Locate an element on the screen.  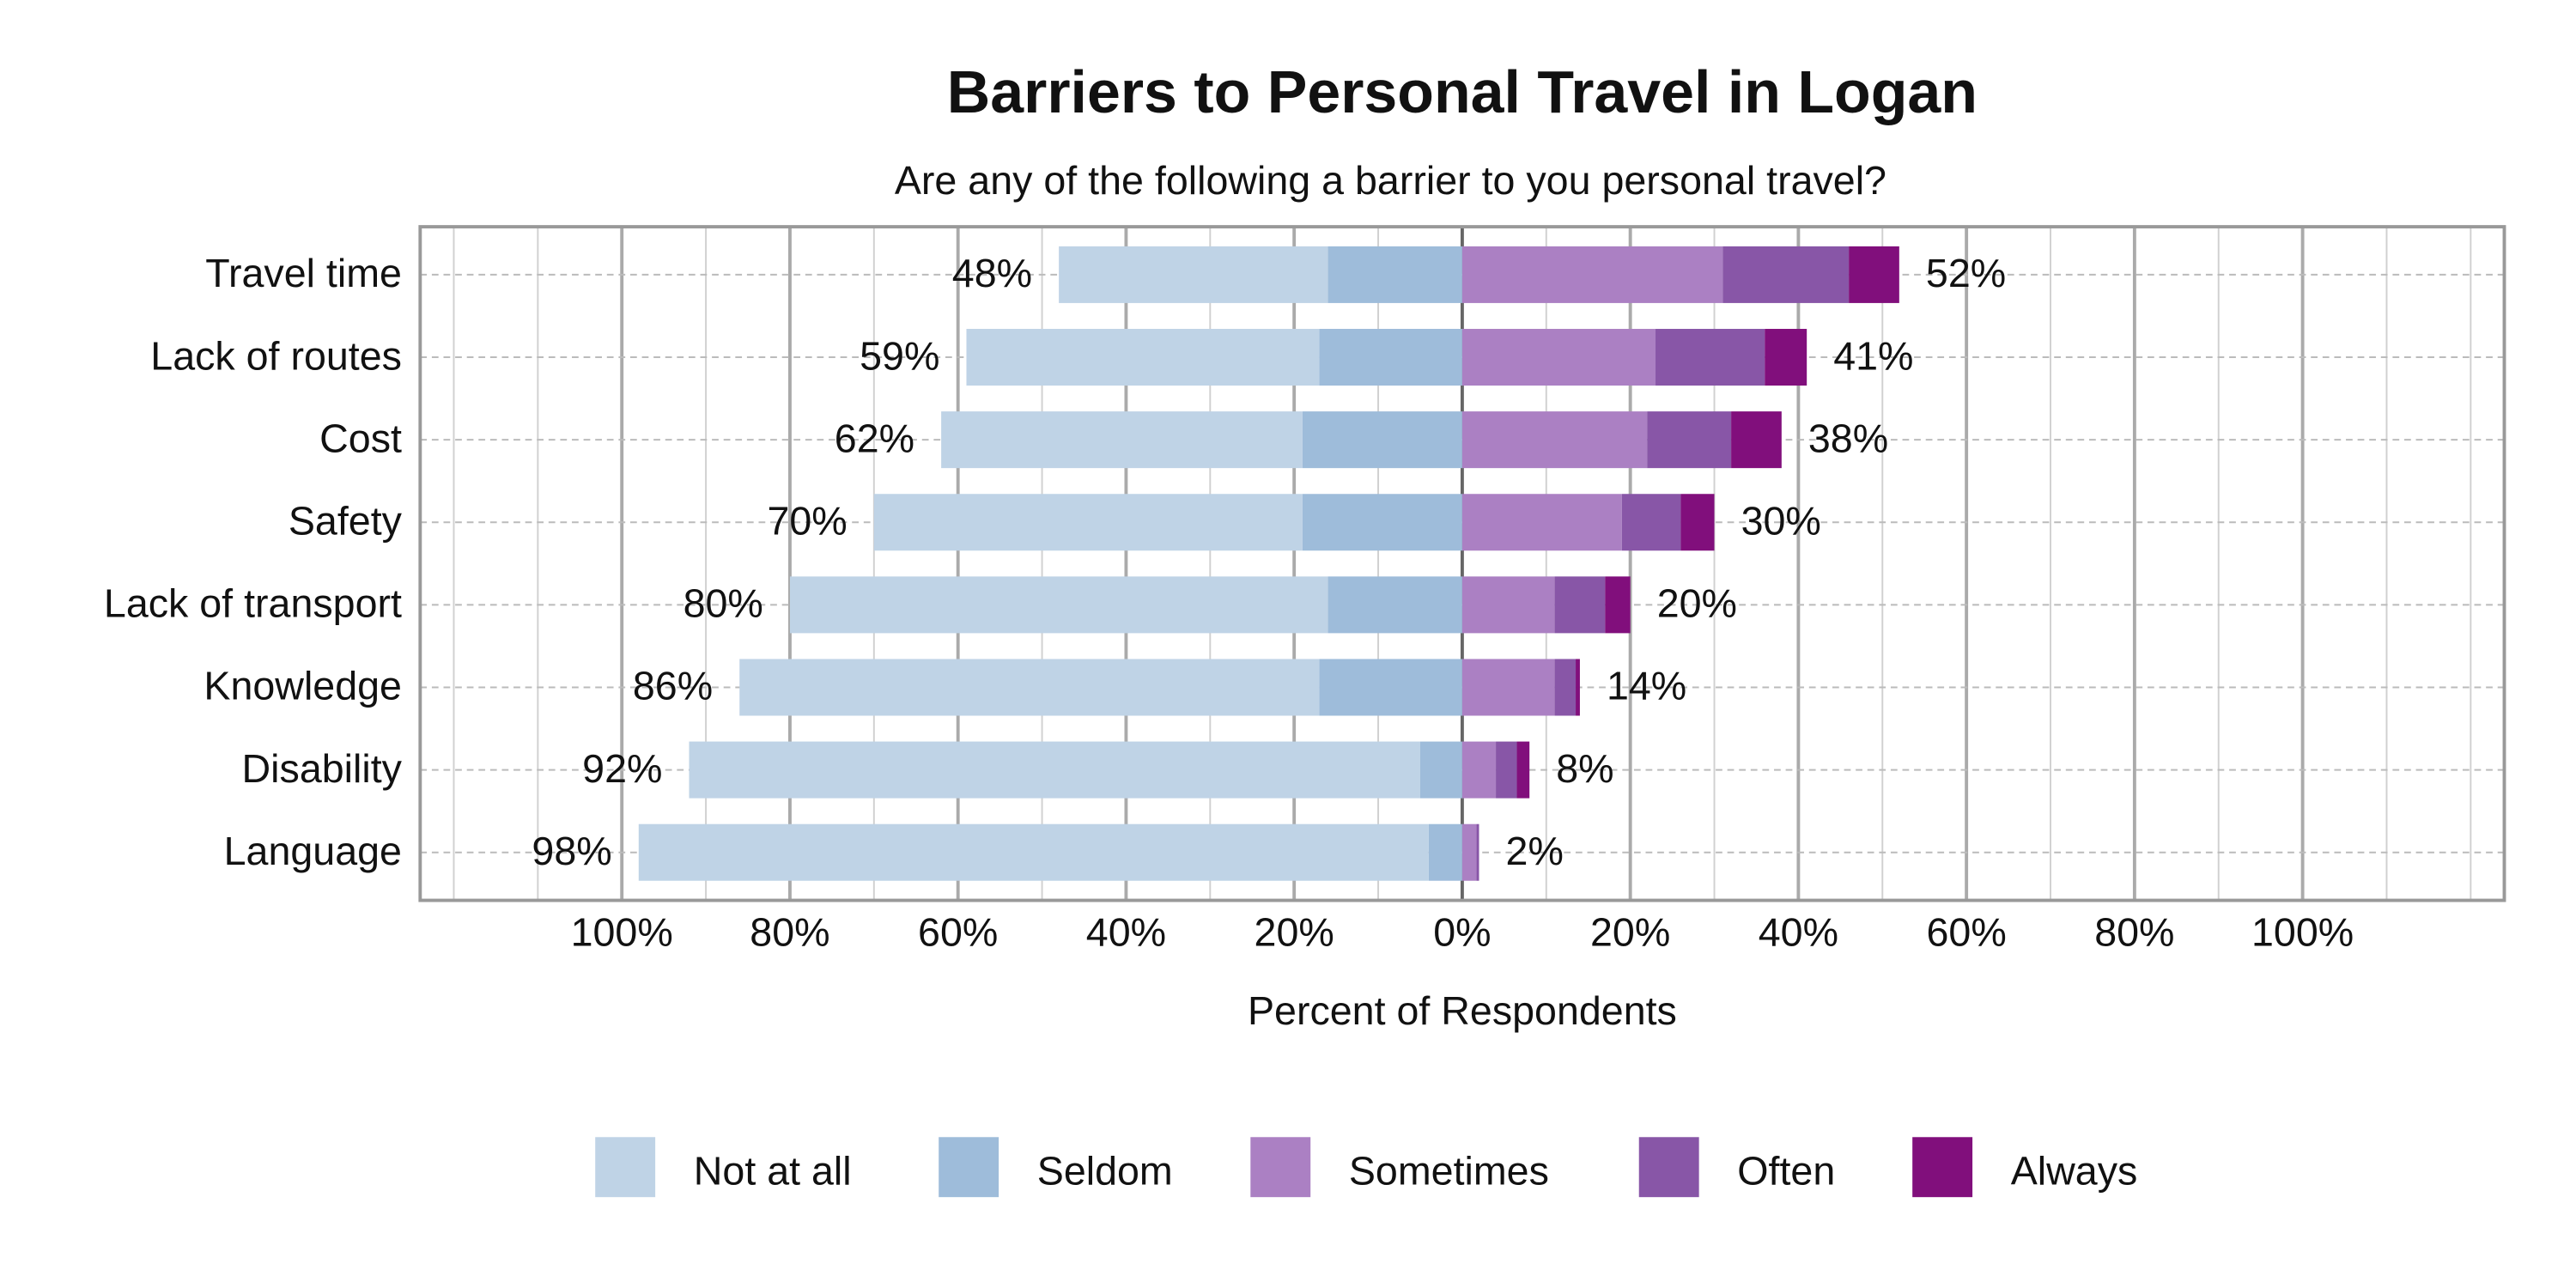
x-axis-label: Percent of Respondents is located at coordinates (1462, 1010).